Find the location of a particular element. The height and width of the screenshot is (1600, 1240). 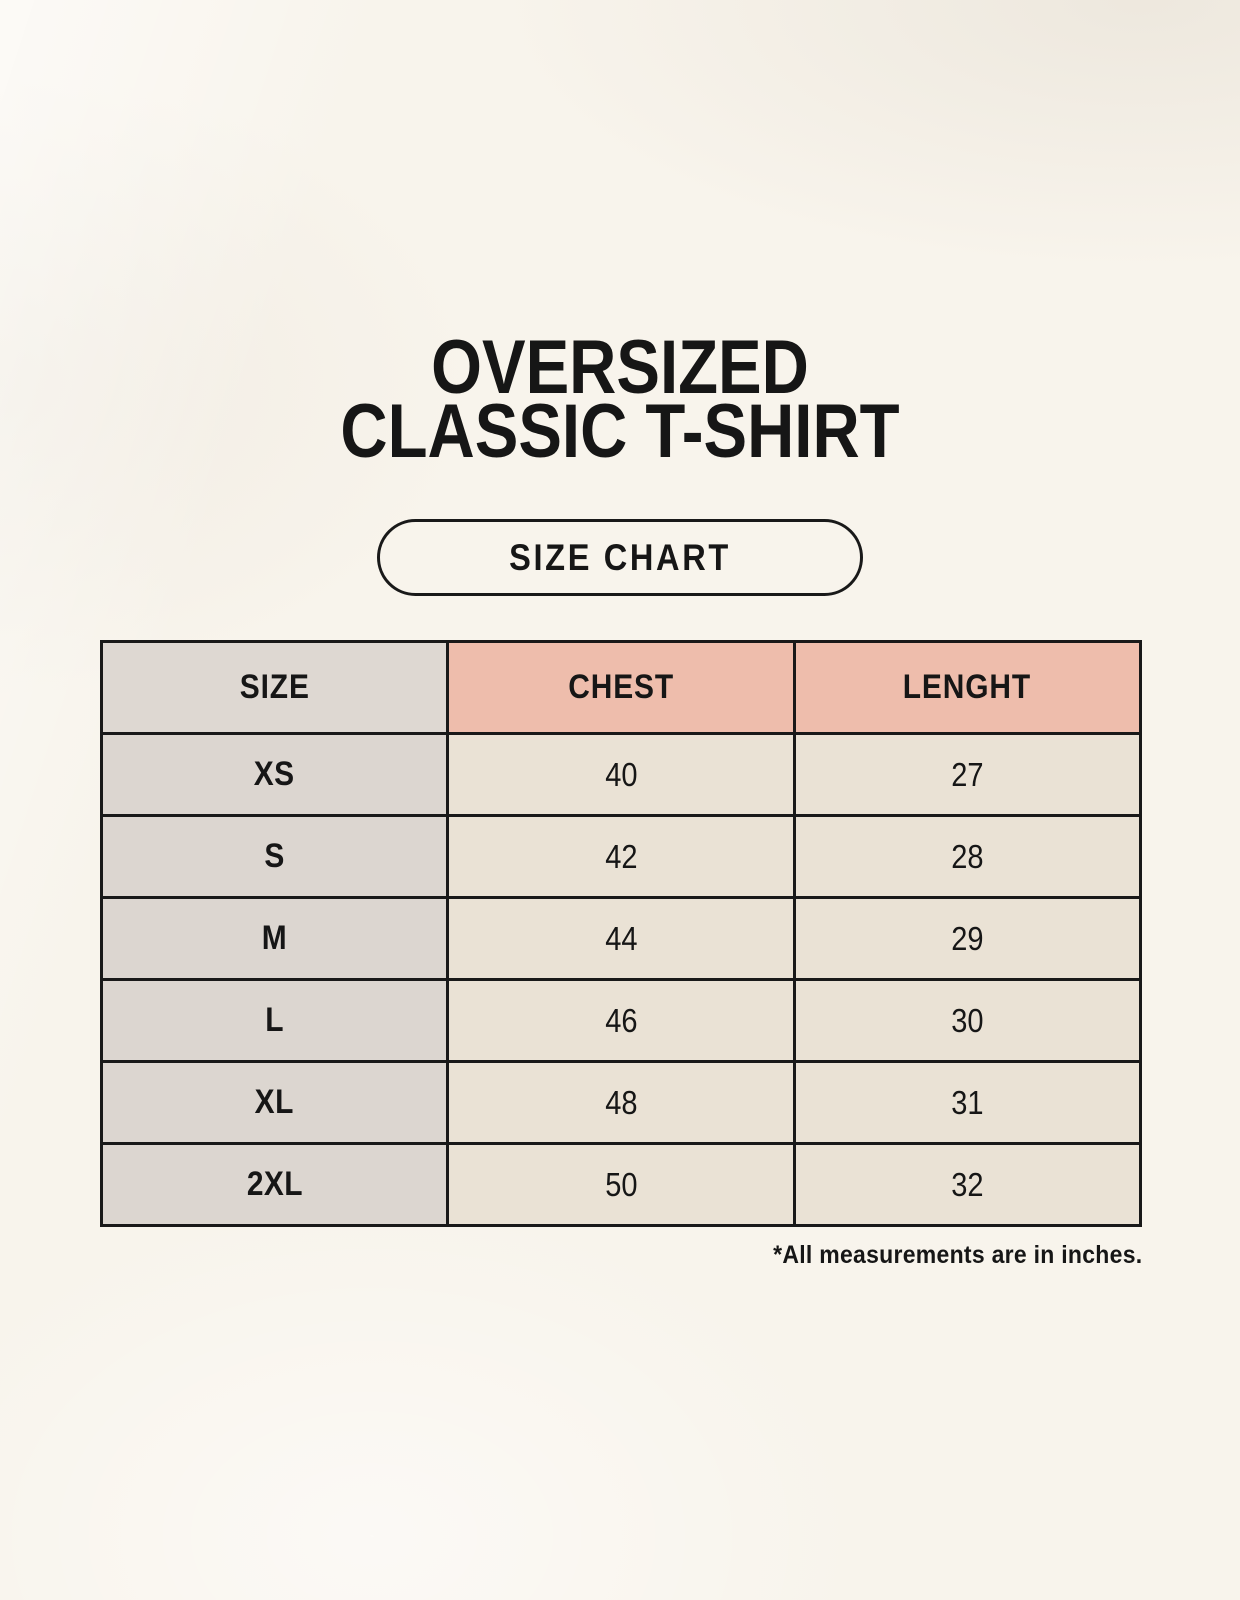

size-chart-badge: SIZE CHART is located at coordinates (620, 557).